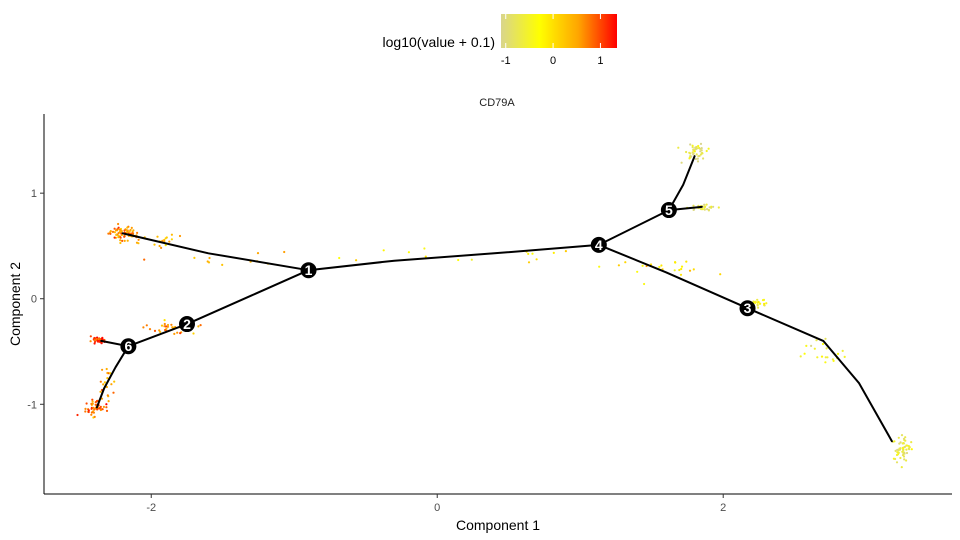 This screenshot has width=960, height=540. Describe the element at coordinates (308, 270) in the screenshot. I see `branch-node: 1` at that location.